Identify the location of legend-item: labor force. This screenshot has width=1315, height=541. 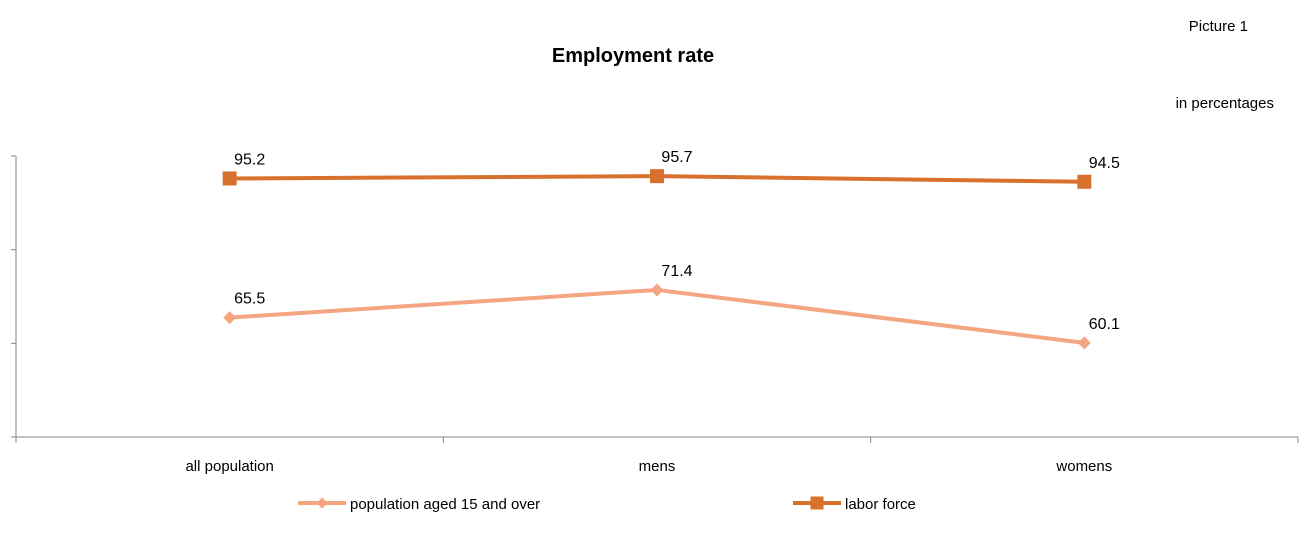
(854, 504).